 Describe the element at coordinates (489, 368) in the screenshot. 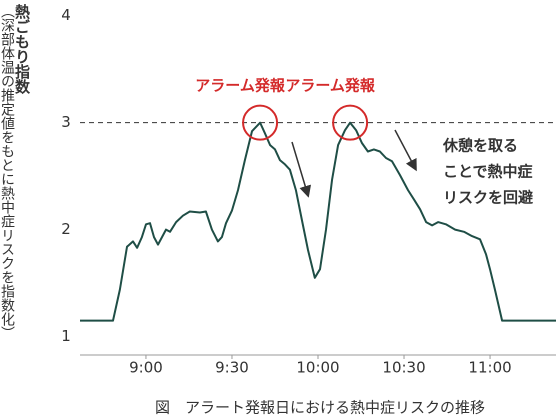

I see `x-tick-label: 11:00` at that location.